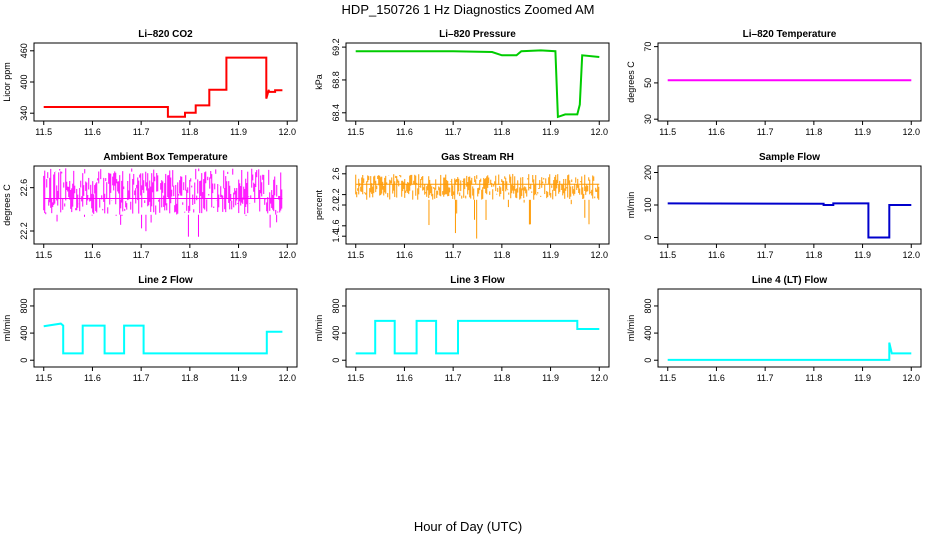 The image size is (936, 540). Describe the element at coordinates (319, 204) in the screenshot. I see `y-axis-label: percent` at that location.